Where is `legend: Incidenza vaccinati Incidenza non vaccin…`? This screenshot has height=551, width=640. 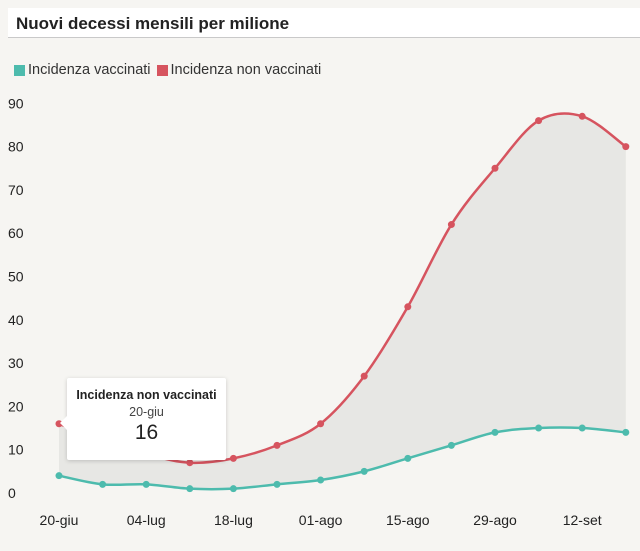
legend: Incidenza vaccinati Incidenza non vaccin… is located at coordinates (170, 70).